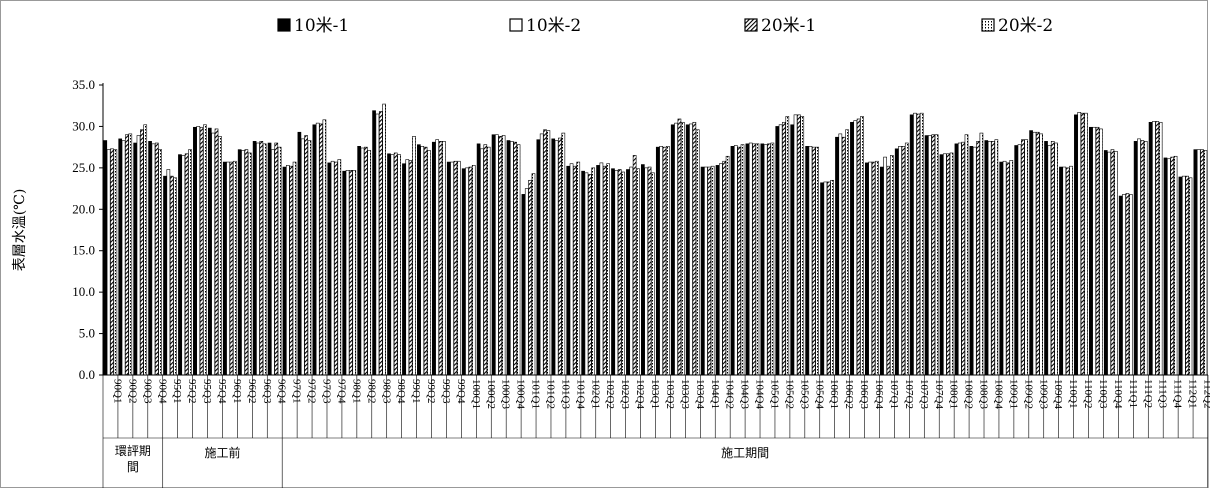 The height and width of the screenshot is (490, 1210). I want to click on x-tick-label: 104Q1, so click(715, 394).